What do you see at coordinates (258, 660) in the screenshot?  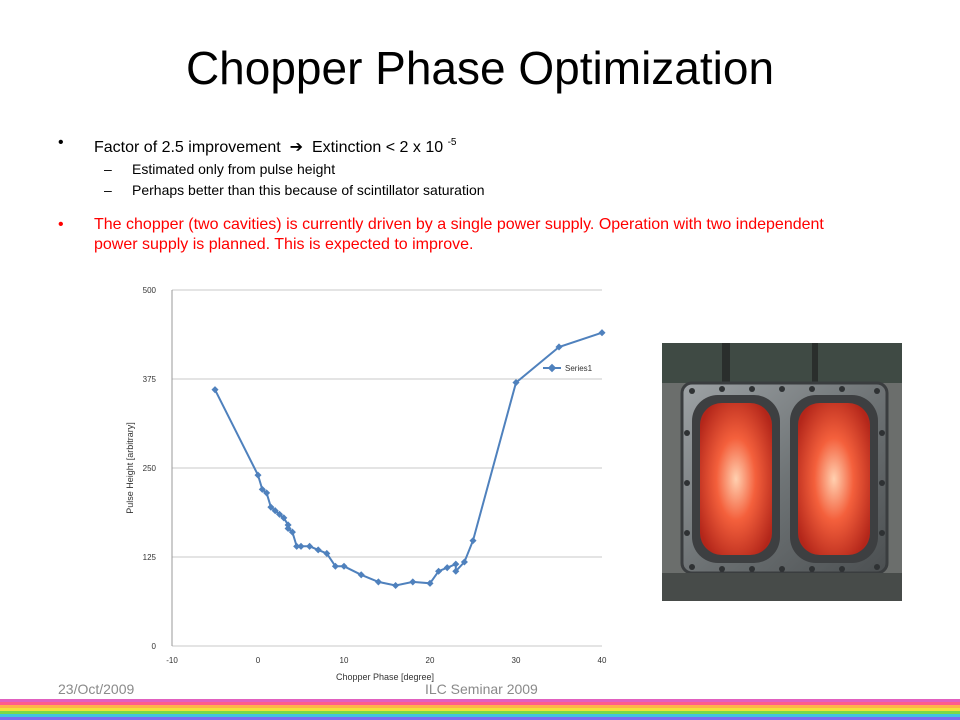 I see `x-tick-label: 0` at bounding box center [258, 660].